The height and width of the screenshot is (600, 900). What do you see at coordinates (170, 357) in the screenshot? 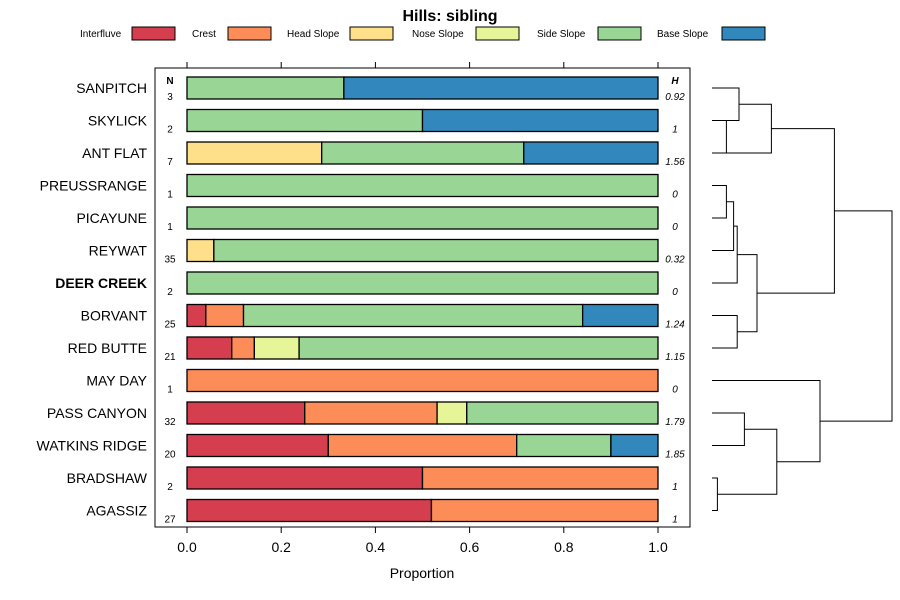
I see `row-n-value: 21` at bounding box center [170, 357].